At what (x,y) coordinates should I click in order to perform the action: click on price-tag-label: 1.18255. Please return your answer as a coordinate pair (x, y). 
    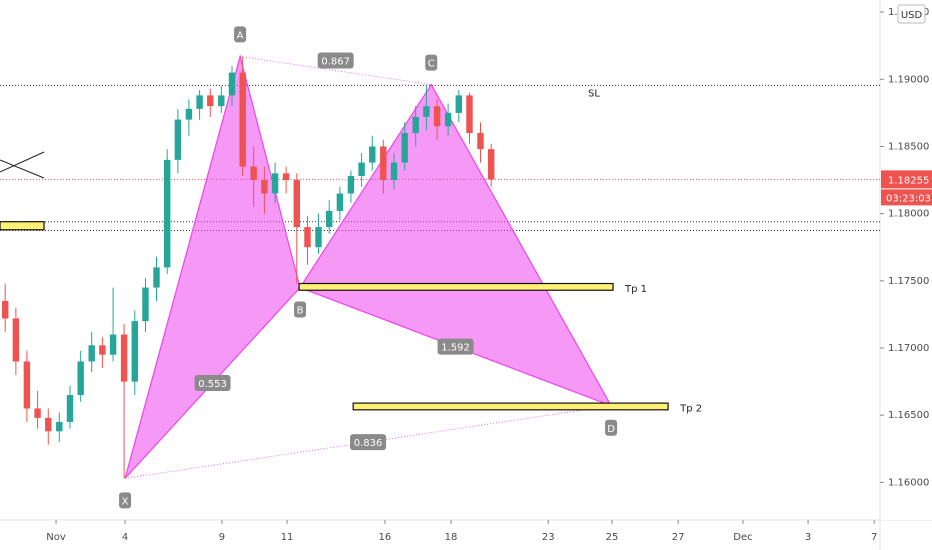
    Looking at the image, I should click on (908, 180).